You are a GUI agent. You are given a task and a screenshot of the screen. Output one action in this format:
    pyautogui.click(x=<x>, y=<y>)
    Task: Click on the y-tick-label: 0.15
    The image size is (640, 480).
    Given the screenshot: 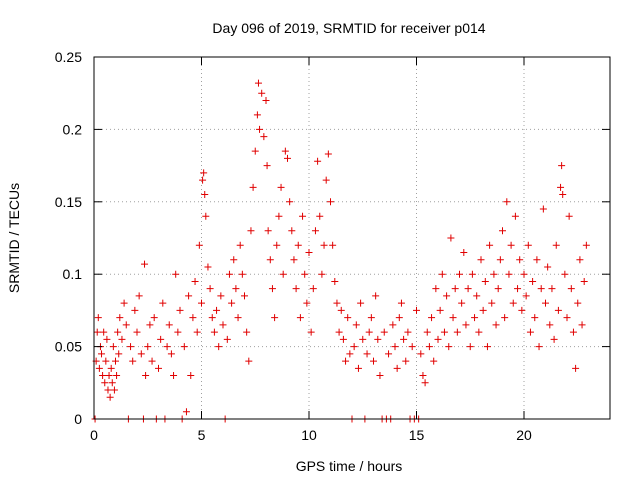 What is the action you would take?
    pyautogui.click(x=68, y=202)
    